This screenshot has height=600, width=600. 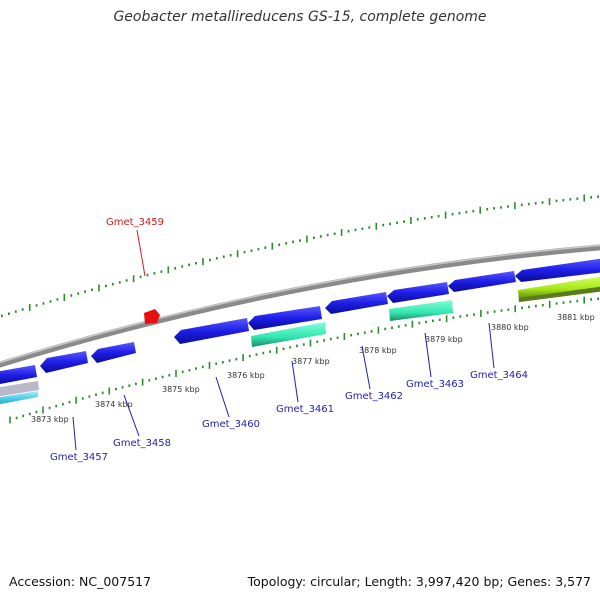 What do you see at coordinates (418, 292) in the screenshot?
I see `gene-feature-gmet-3463a` at bounding box center [418, 292].